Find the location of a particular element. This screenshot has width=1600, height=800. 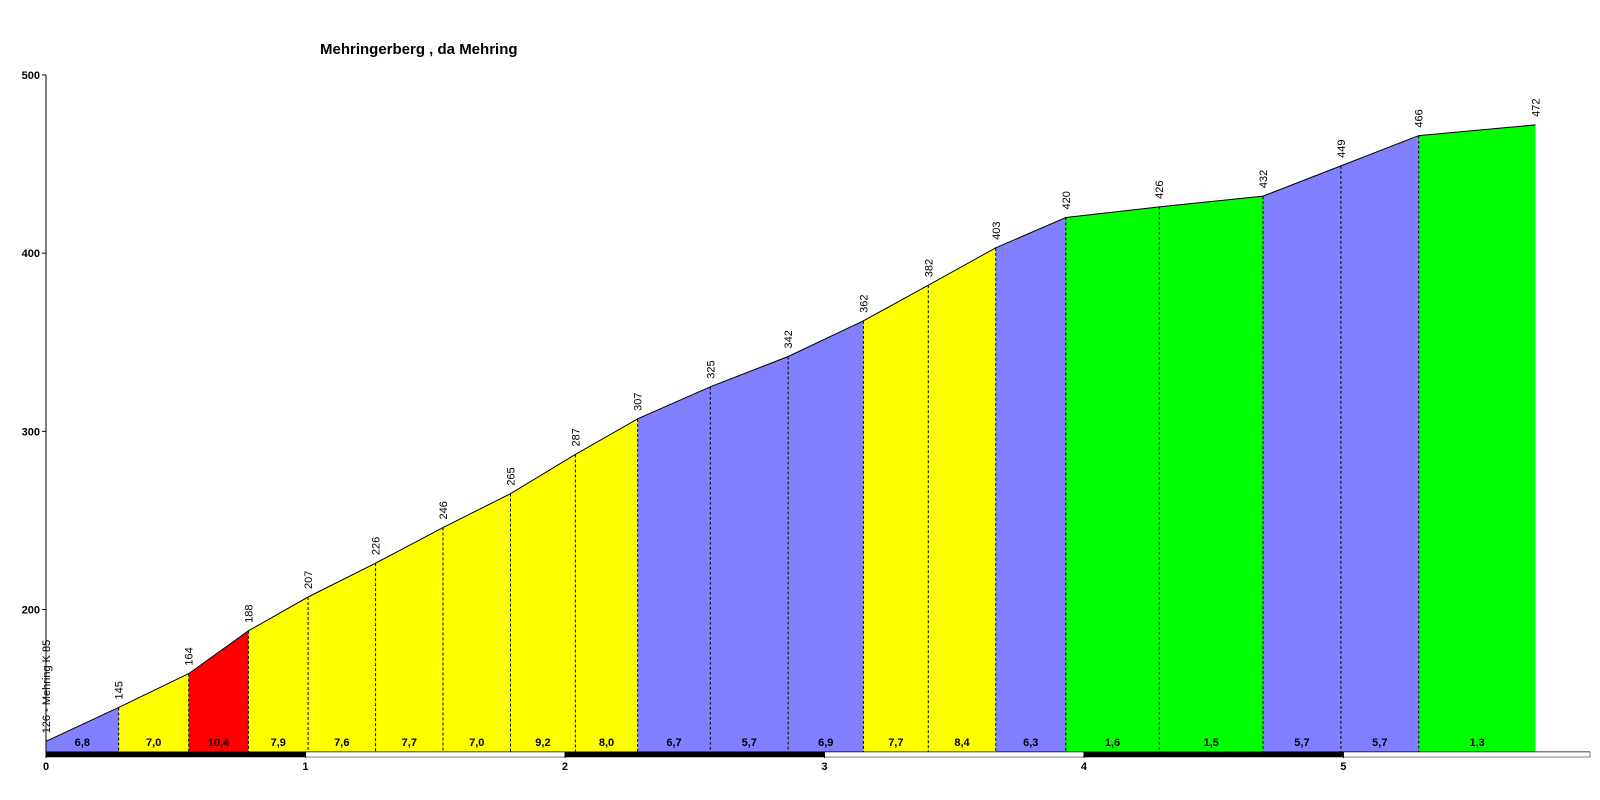

elevation-label: 382 is located at coordinates (929, 268).